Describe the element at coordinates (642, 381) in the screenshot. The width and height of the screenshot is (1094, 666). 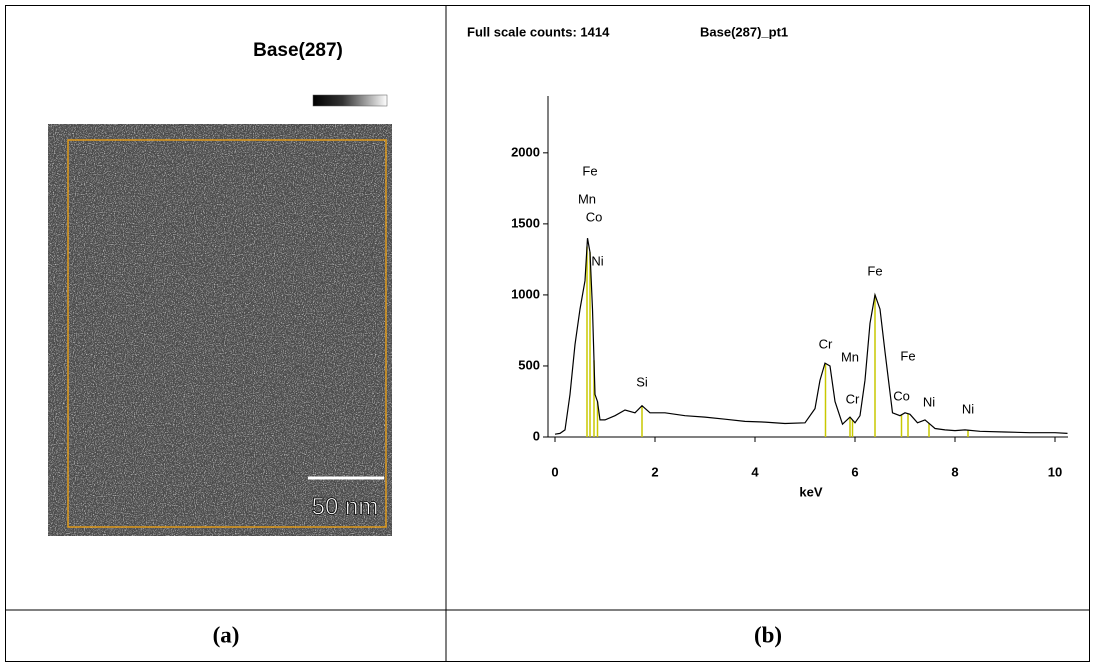
I see `peak-label: Si` at that location.